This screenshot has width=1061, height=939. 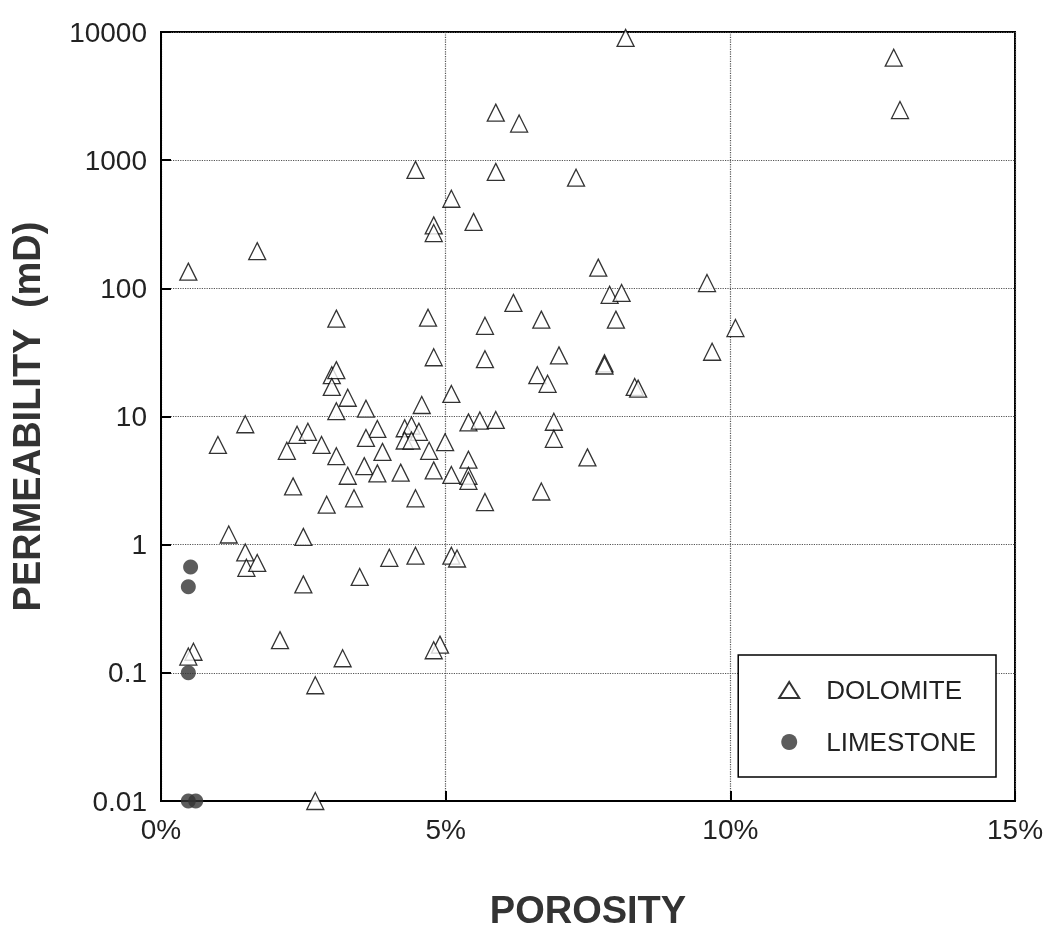 I want to click on x-tick-label: 10%, so click(x=730, y=829).